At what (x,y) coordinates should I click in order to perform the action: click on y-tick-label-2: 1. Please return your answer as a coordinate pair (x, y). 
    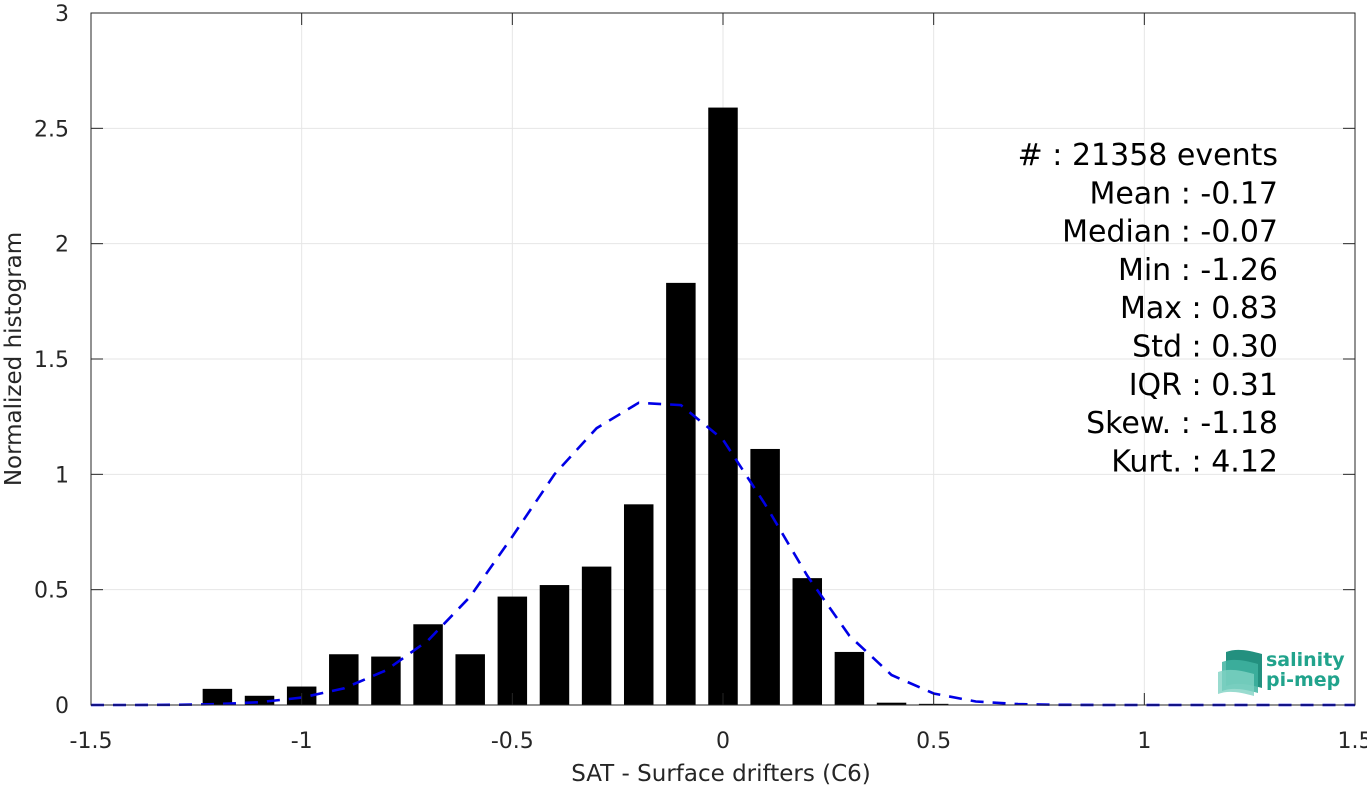
    Looking at the image, I should click on (62, 475).